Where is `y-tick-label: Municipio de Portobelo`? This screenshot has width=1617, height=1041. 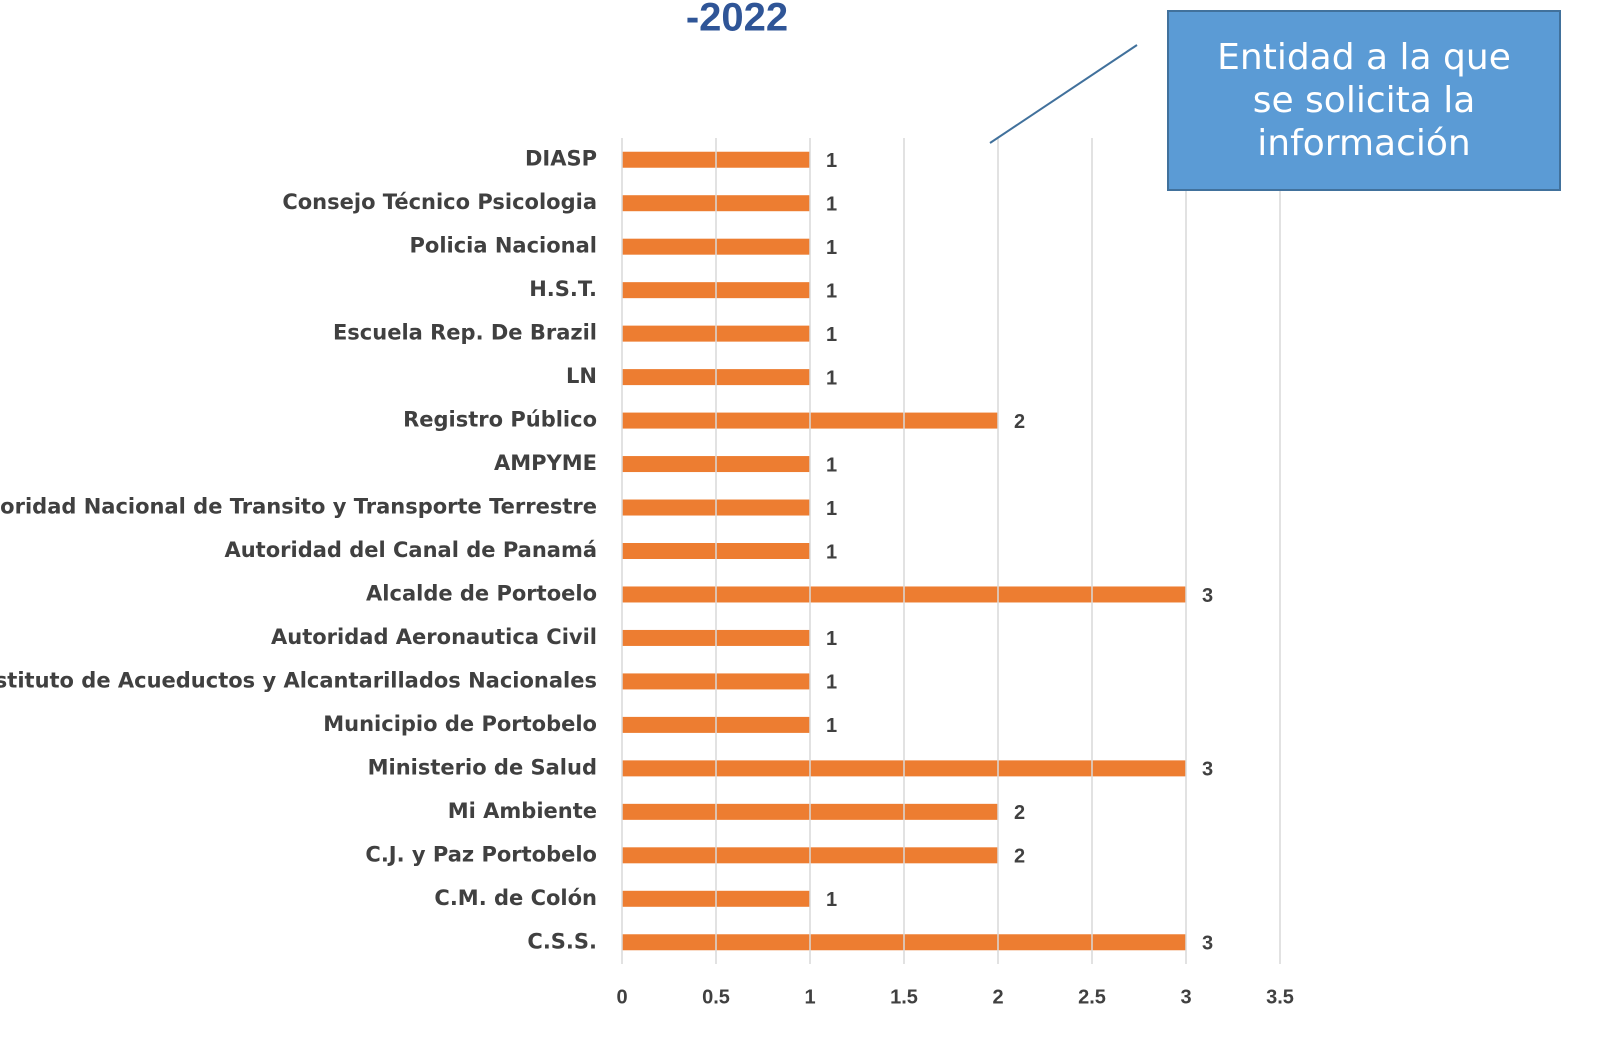
y-tick-label: Municipio de Portobelo is located at coordinates (460, 724).